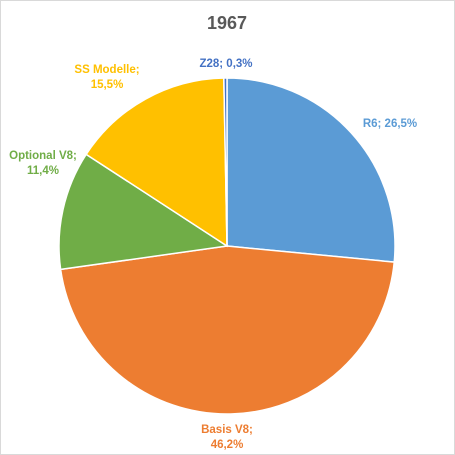 Image resolution: width=455 pixels, height=455 pixels. I want to click on chart-title: 1967, so click(227, 23).